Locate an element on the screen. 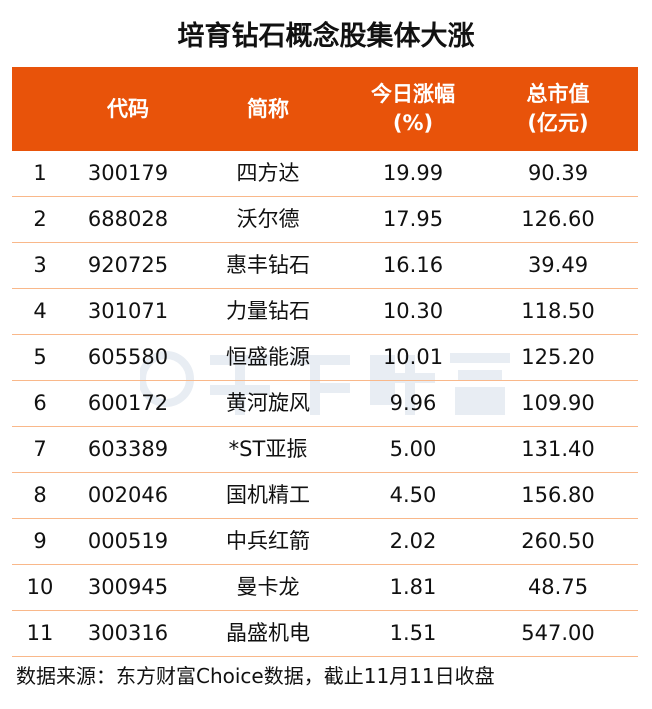 This screenshot has width=652, height=709. cell-name: 中兵红箭 is located at coordinates (268, 541).